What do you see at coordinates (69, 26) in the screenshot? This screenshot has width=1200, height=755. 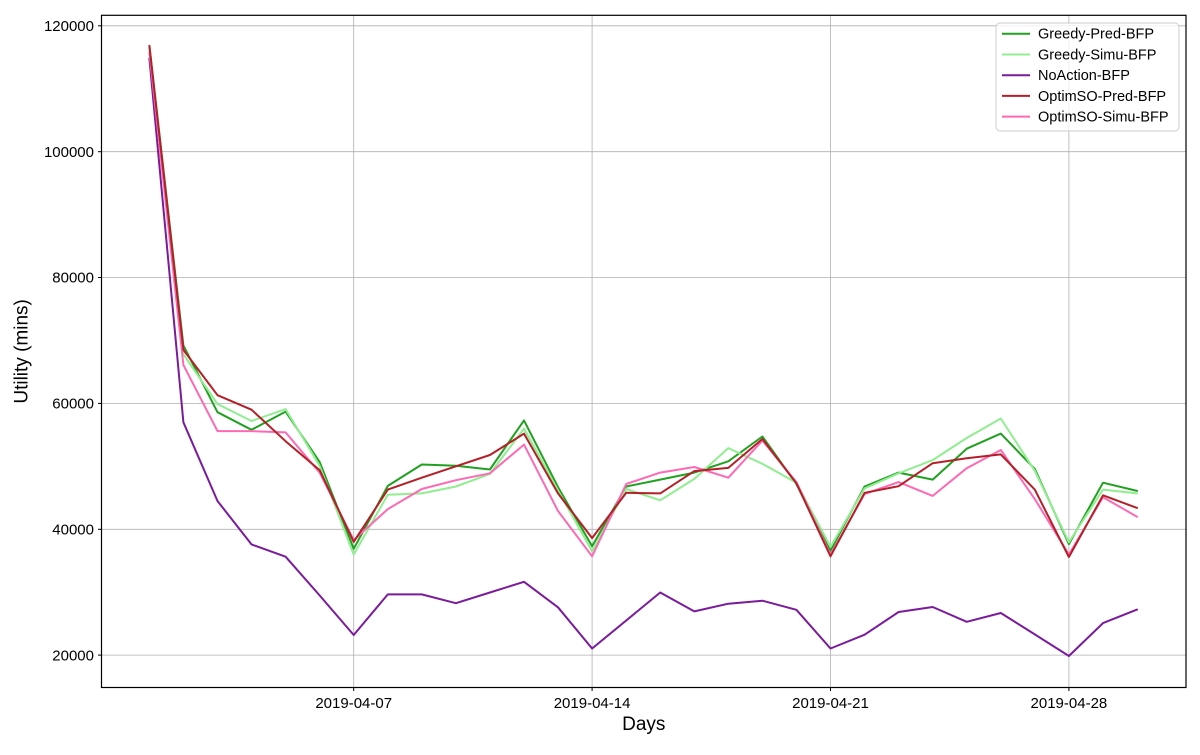 I see `svg-text: 120000` at bounding box center [69, 26].